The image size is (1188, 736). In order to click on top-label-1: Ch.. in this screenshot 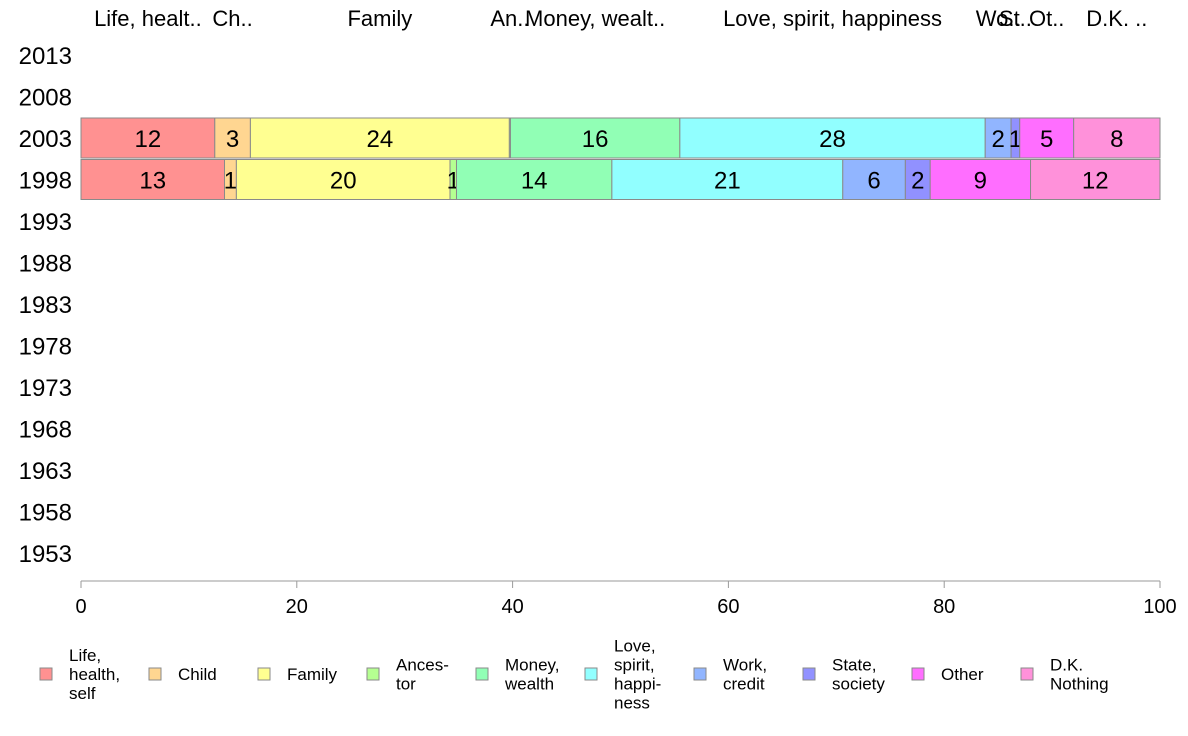, I will do `click(232, 18)`.